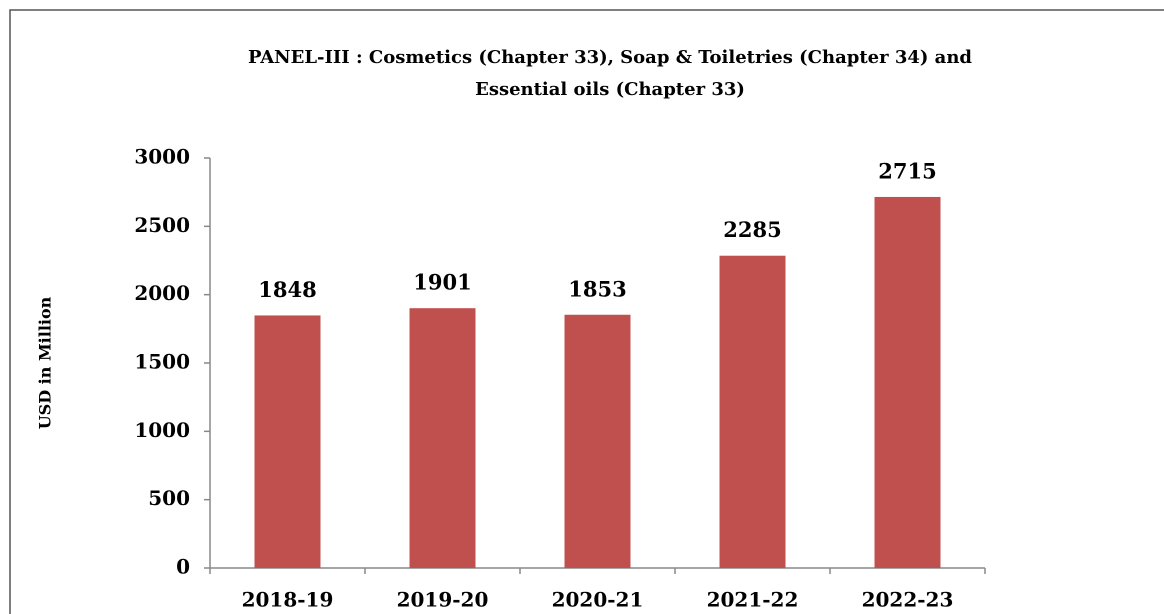 The image size is (1164, 614). I want to click on data-label: 1901, so click(442, 282).